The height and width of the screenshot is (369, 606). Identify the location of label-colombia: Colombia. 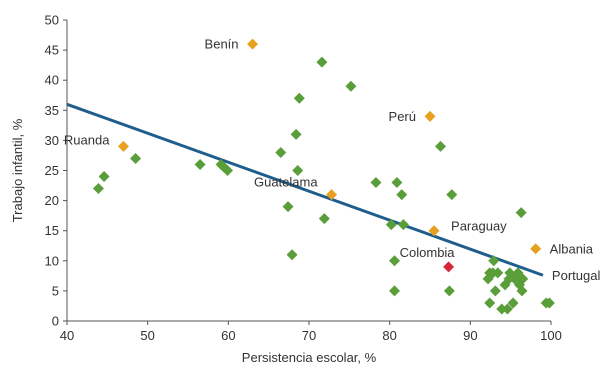
(428, 252).